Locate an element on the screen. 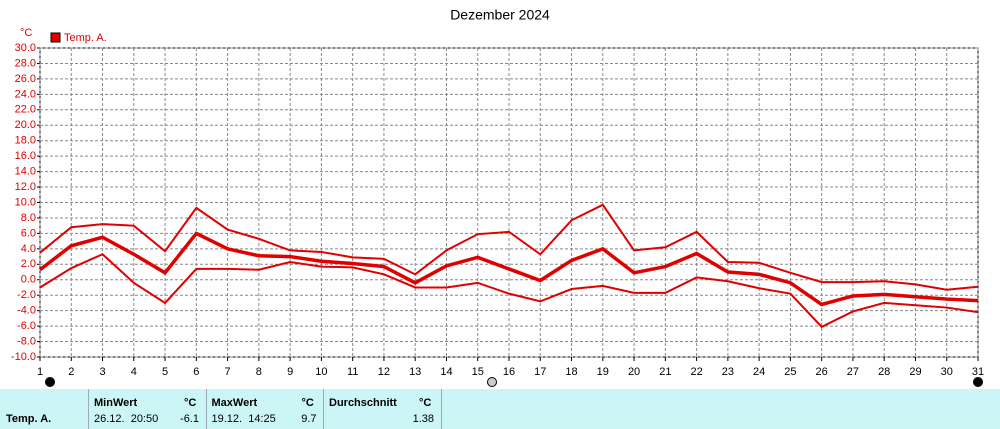 This screenshot has width=1000, height=429. x-tick-label: 8 is located at coordinates (259, 372).